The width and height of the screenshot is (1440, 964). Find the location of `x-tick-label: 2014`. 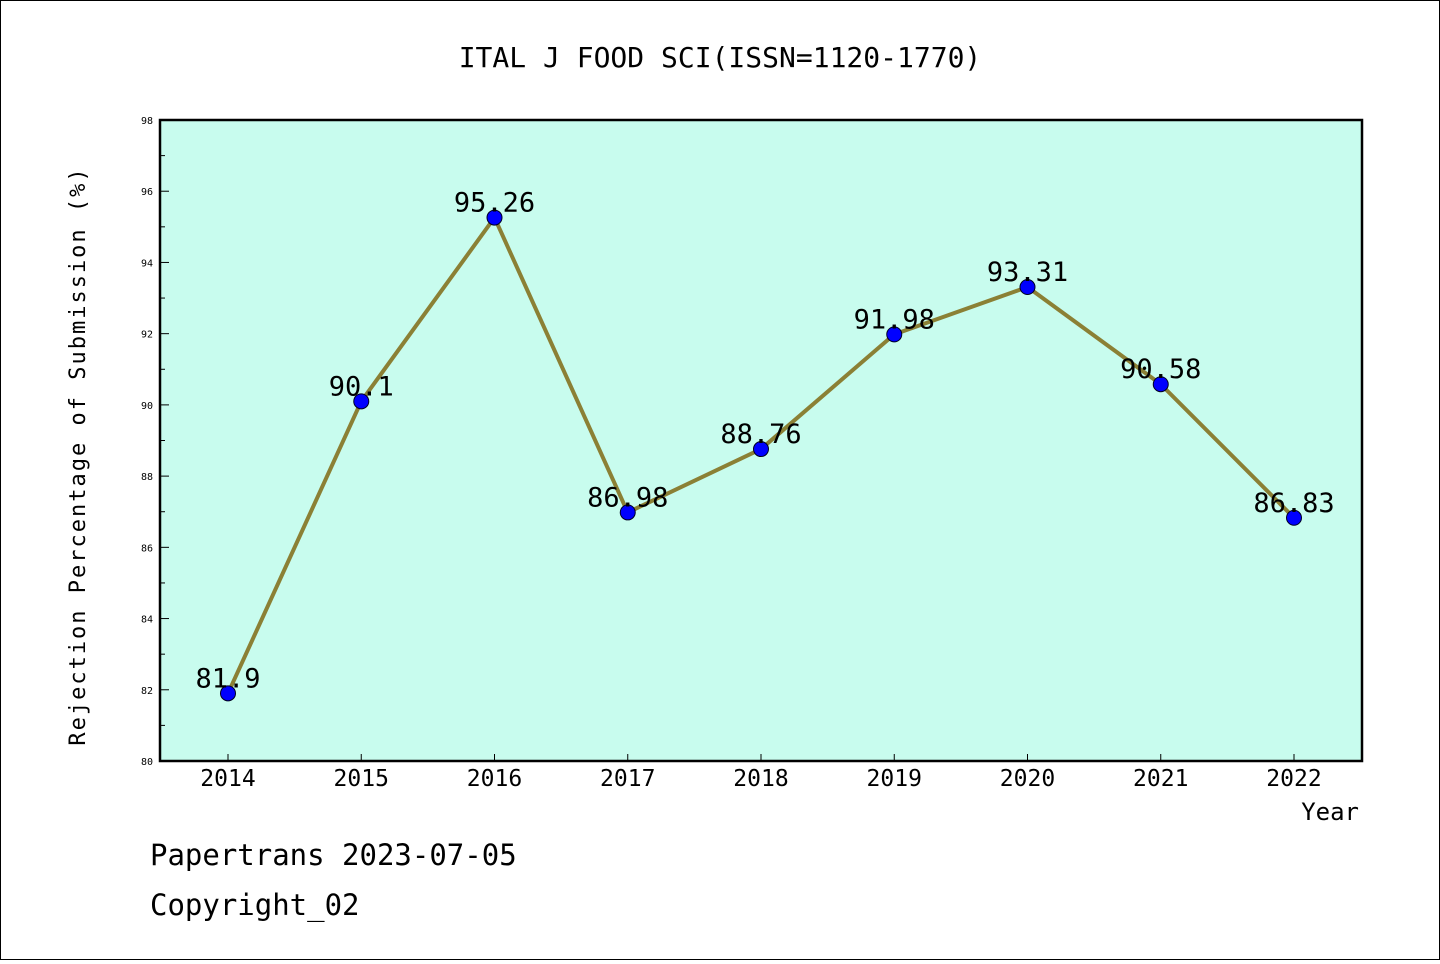

x-tick-label: 2014 is located at coordinates (227, 779).